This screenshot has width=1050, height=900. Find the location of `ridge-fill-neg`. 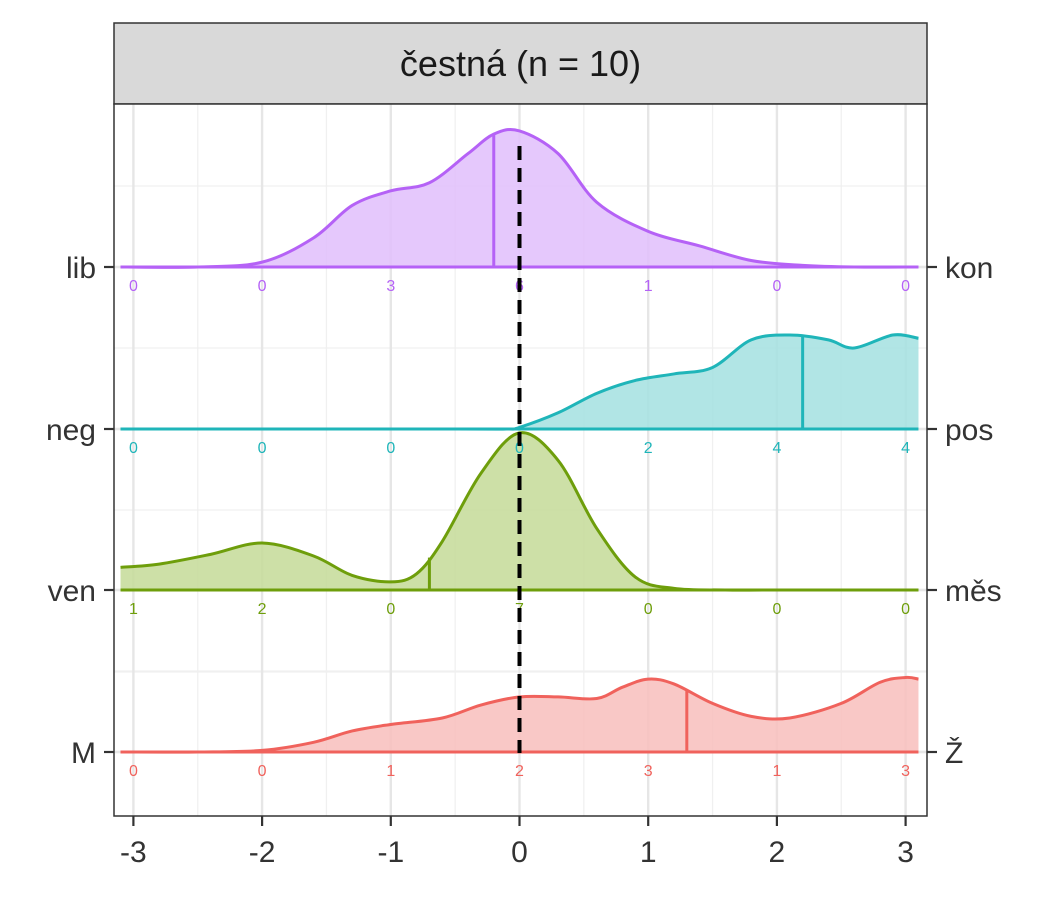

ridge-fill-neg is located at coordinates (519, 382).